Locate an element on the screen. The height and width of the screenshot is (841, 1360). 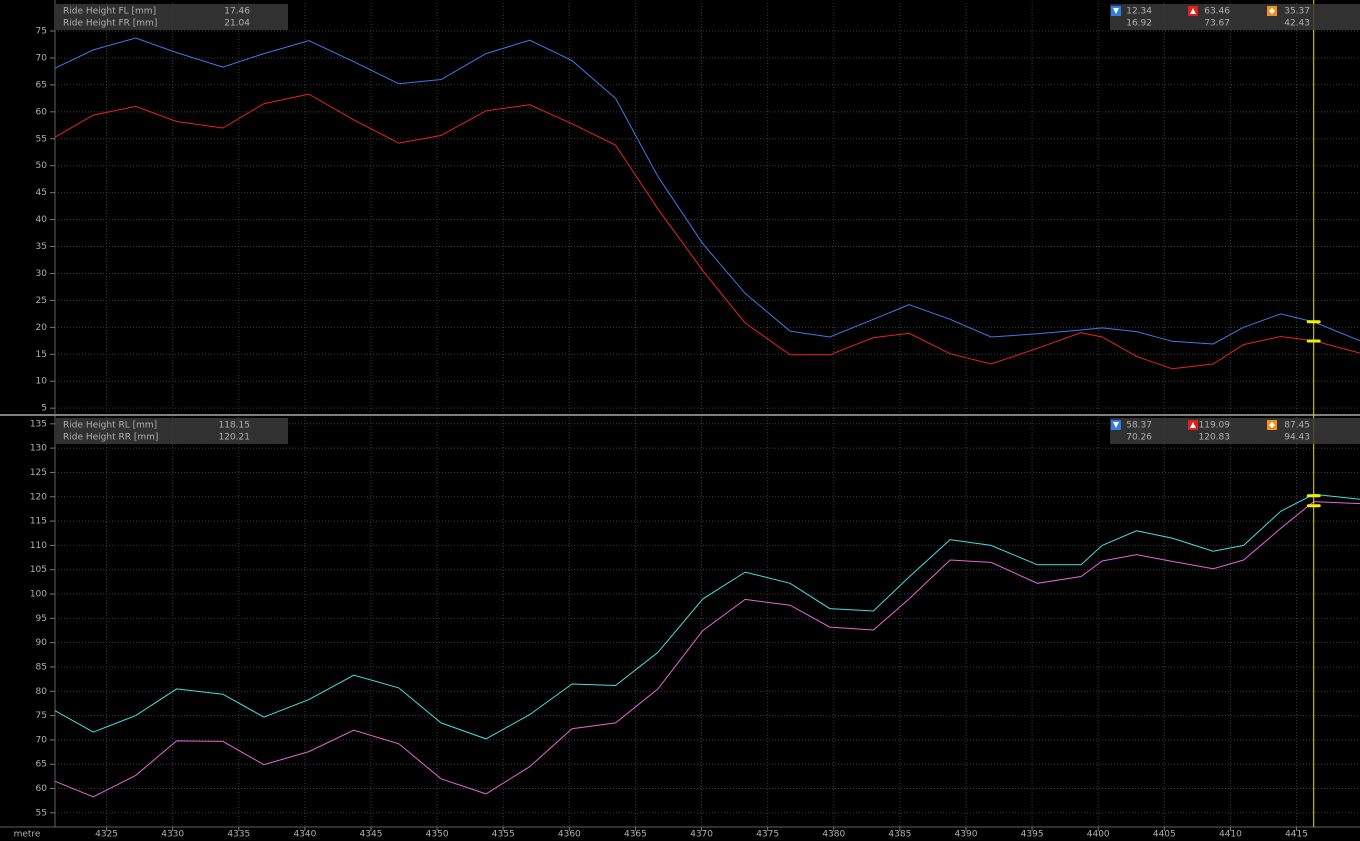
x-tick-label: 4355 is located at coordinates (503, 835).